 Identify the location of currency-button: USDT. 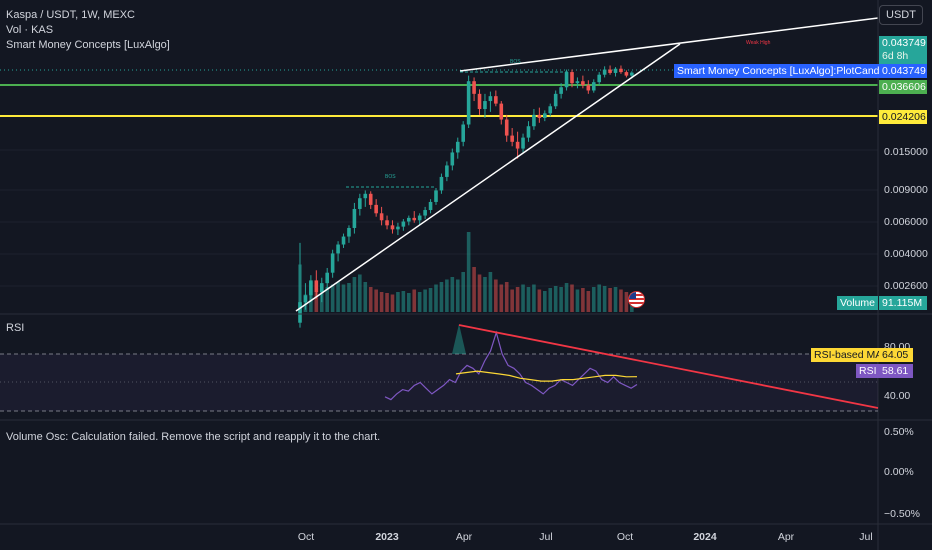
(901, 15).